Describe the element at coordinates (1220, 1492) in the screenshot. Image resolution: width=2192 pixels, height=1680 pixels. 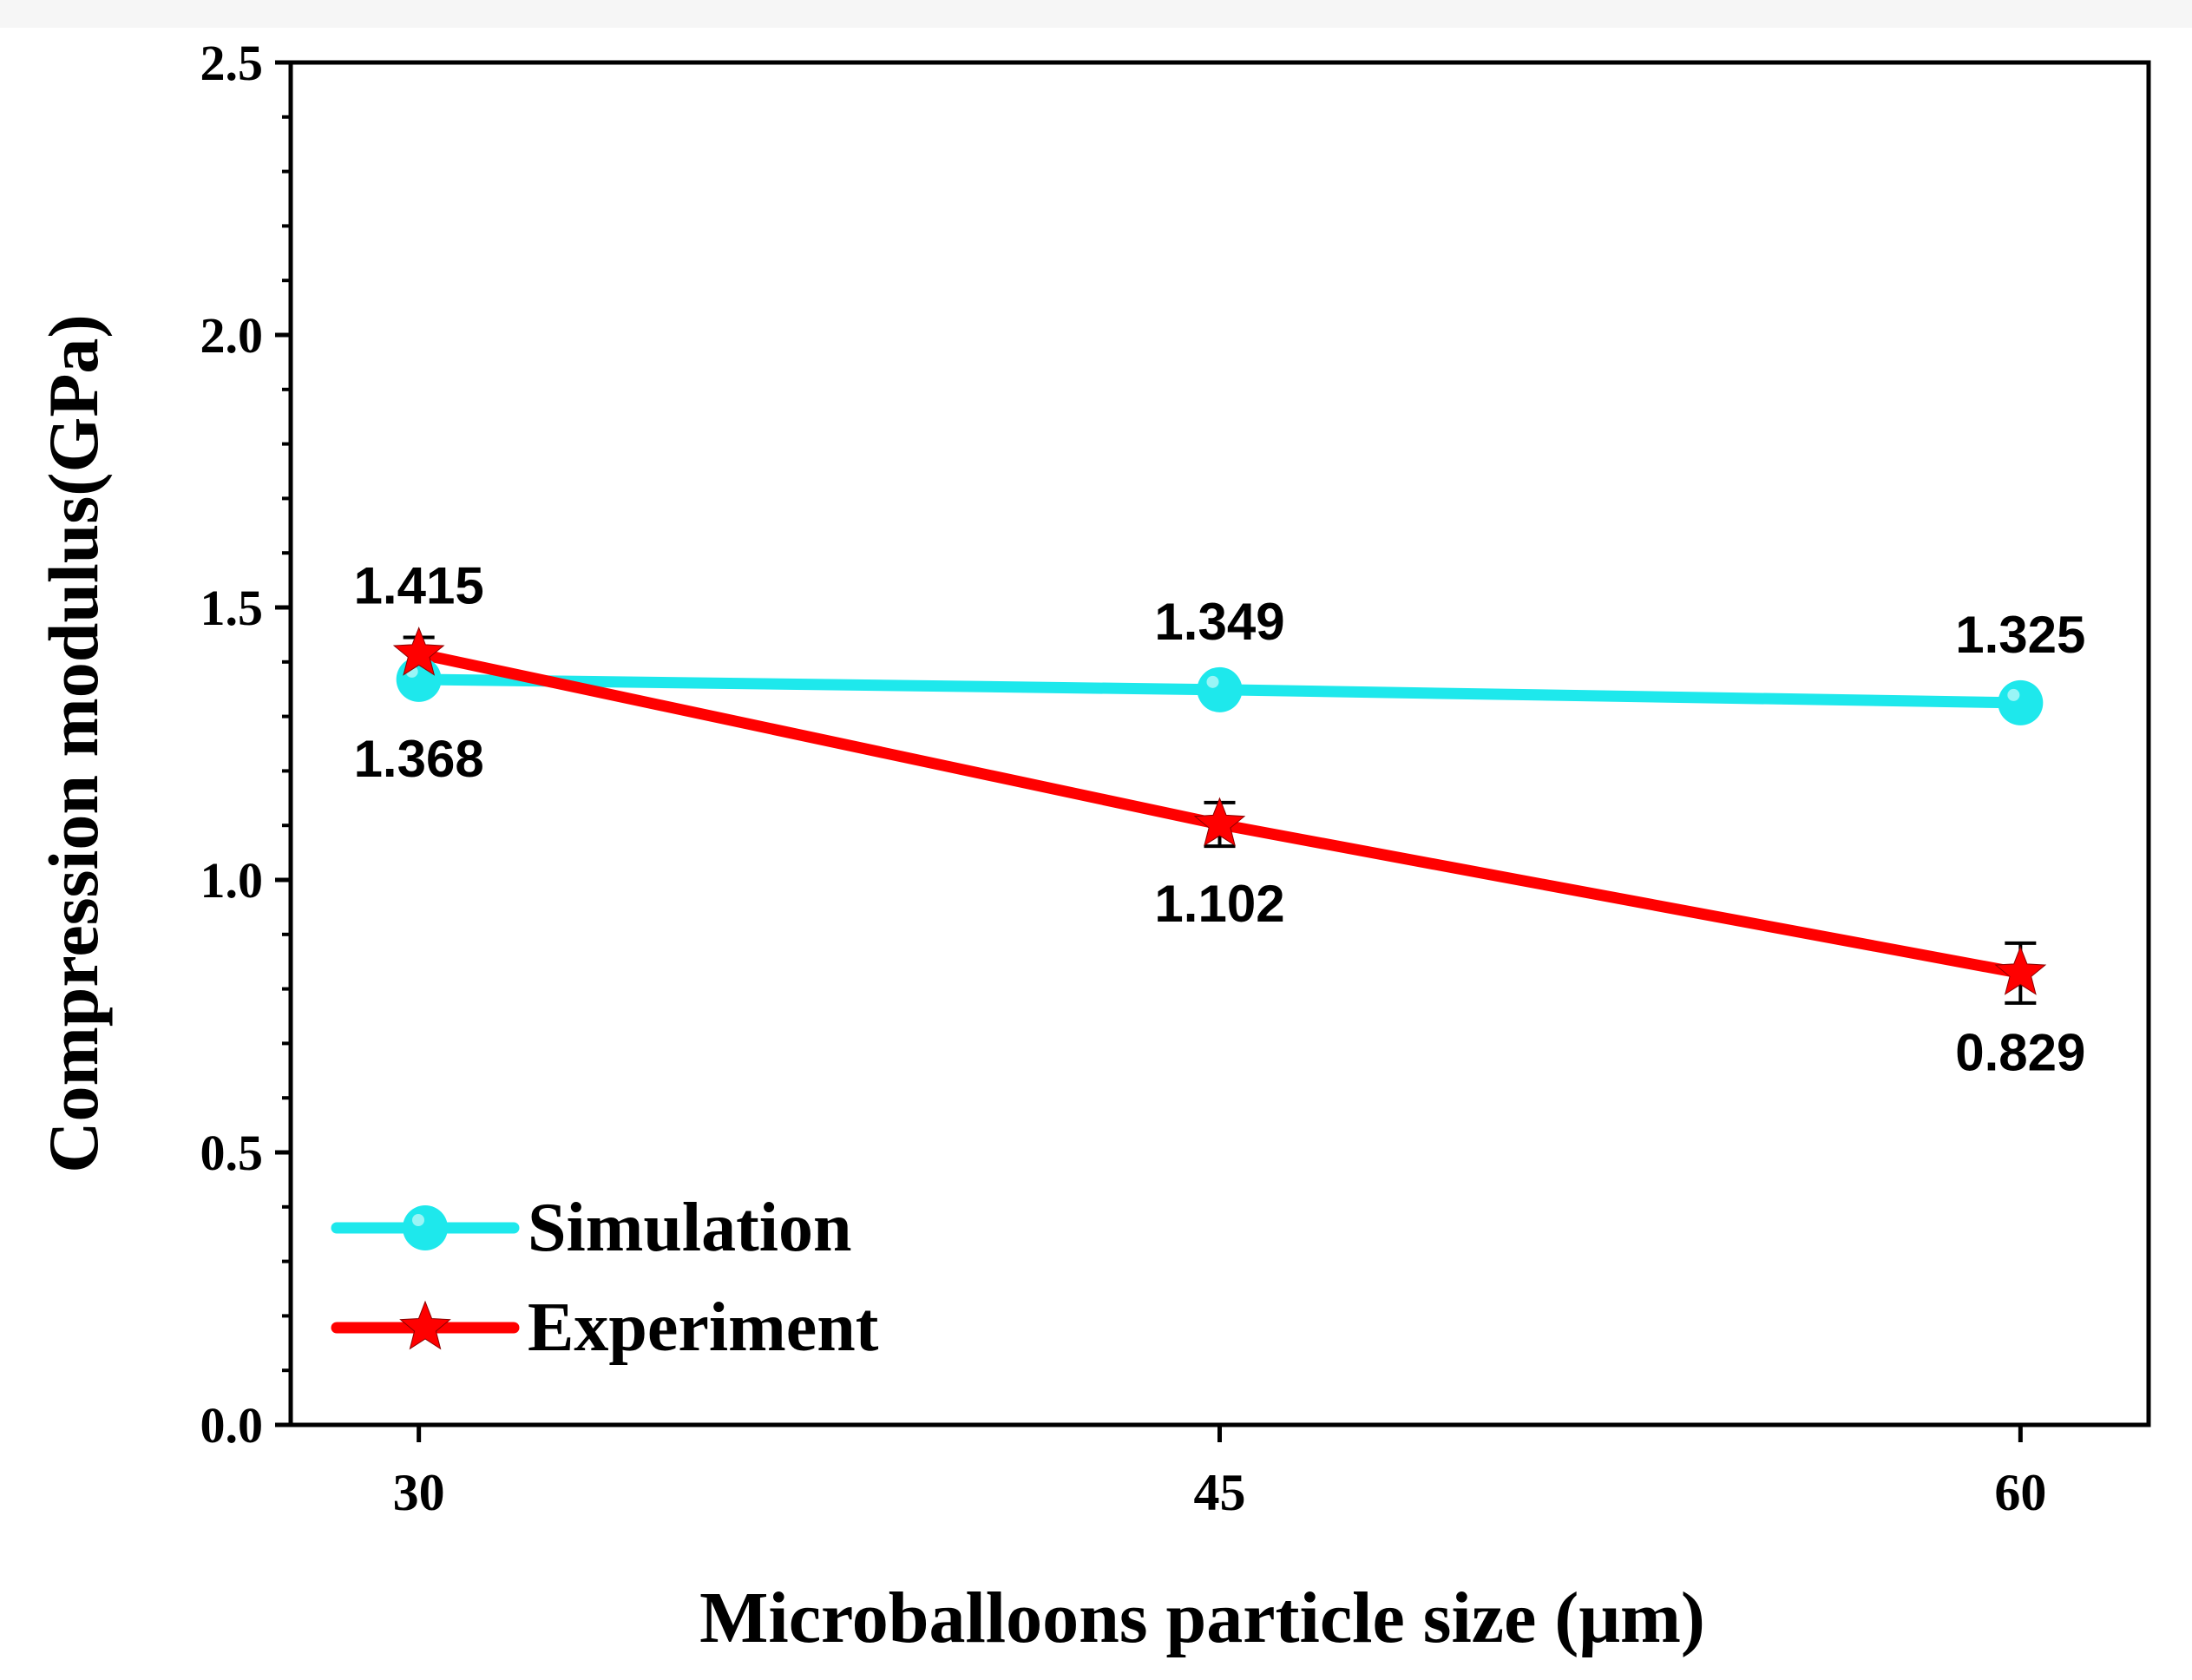
I see `x-tick-label: 45` at that location.